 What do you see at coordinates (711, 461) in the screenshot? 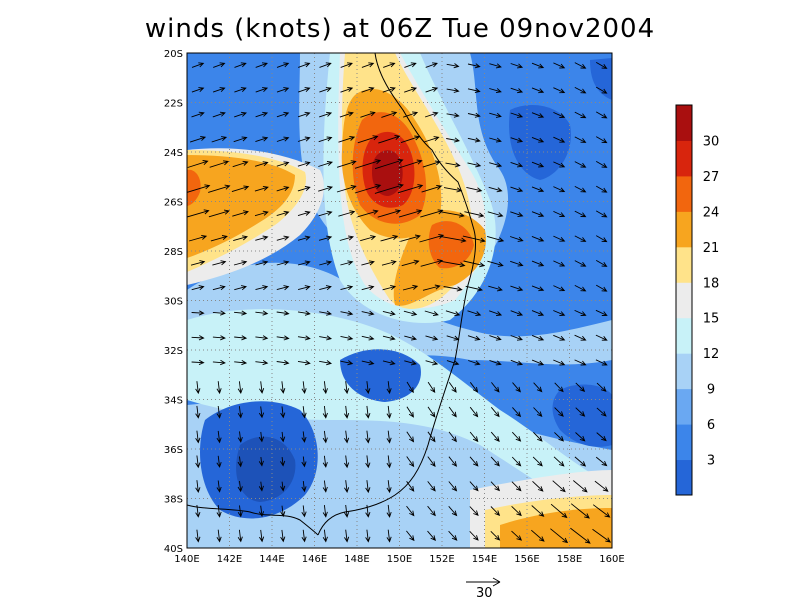
I see `colorbar-label: 3` at bounding box center [711, 461].